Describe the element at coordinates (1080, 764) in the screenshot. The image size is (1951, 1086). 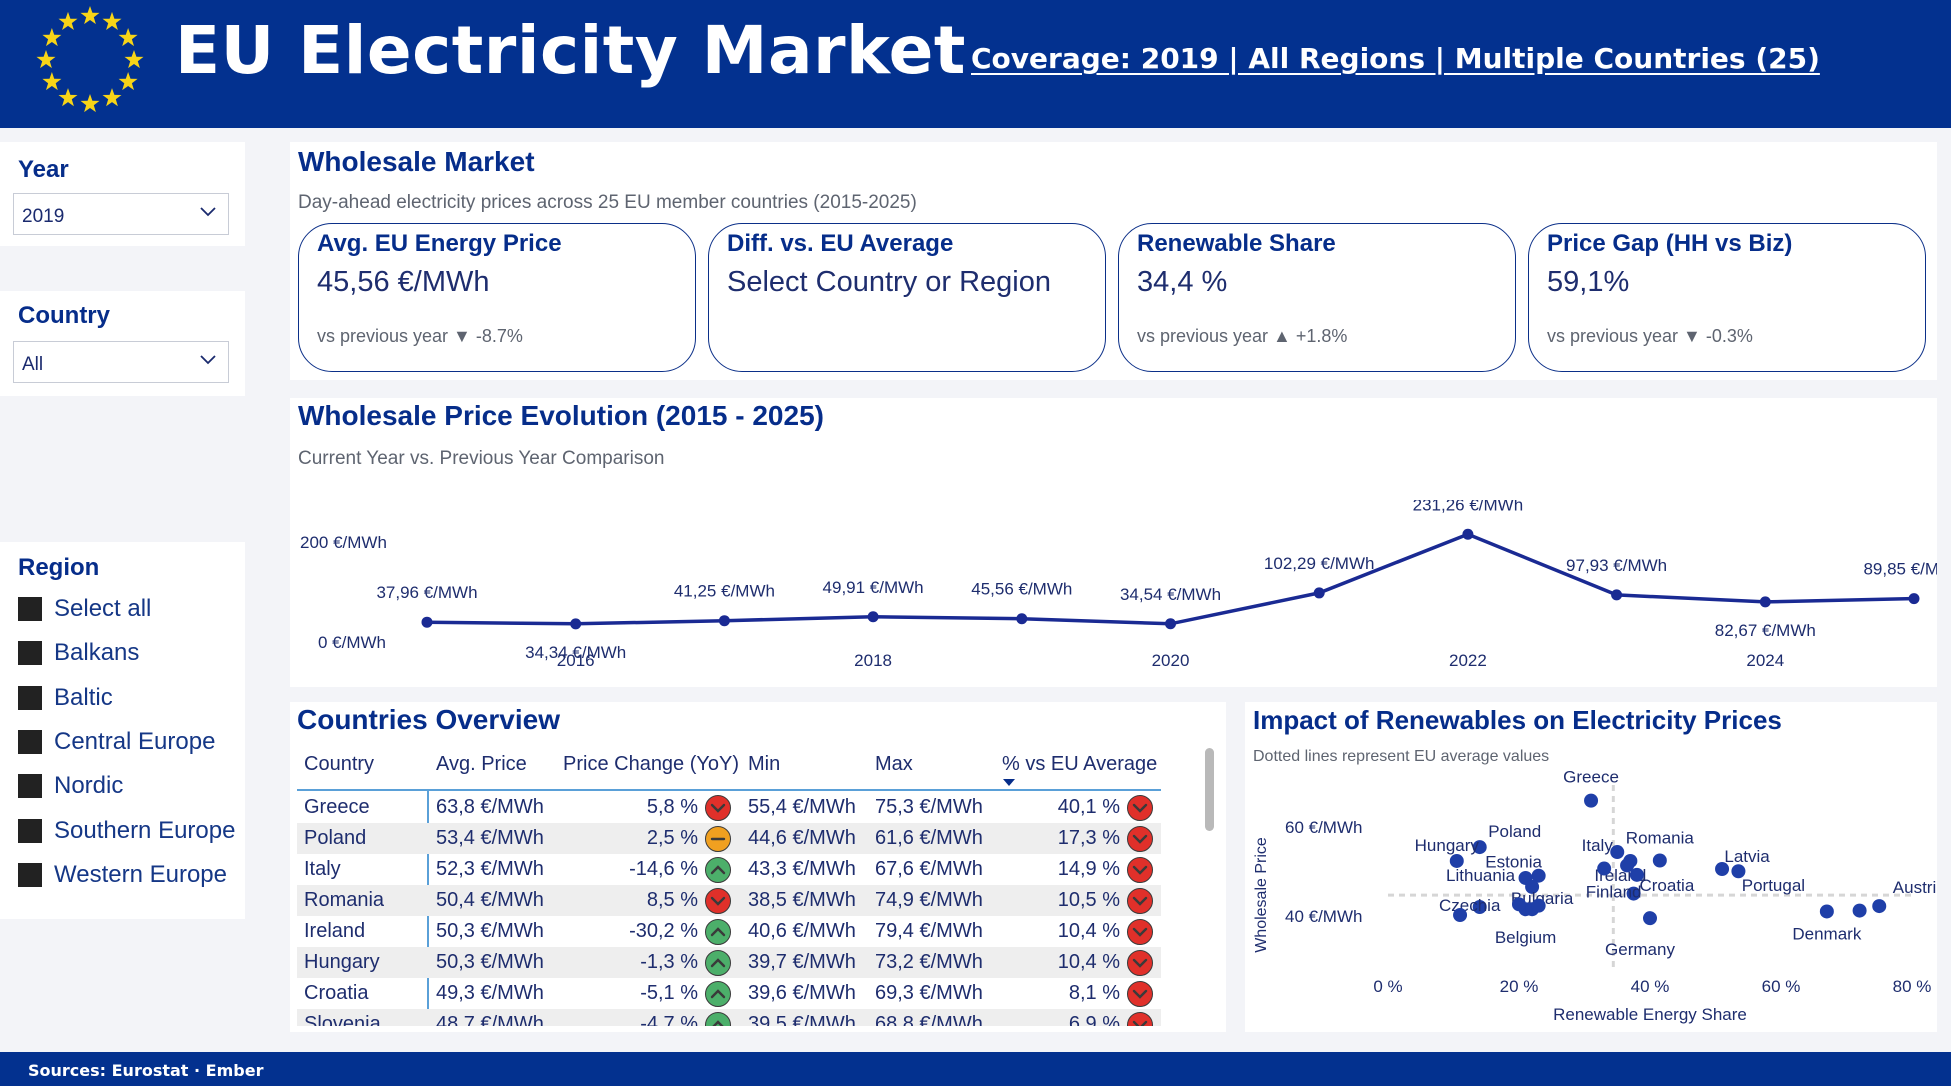
I see `column-header: % vs EU Average` at that location.